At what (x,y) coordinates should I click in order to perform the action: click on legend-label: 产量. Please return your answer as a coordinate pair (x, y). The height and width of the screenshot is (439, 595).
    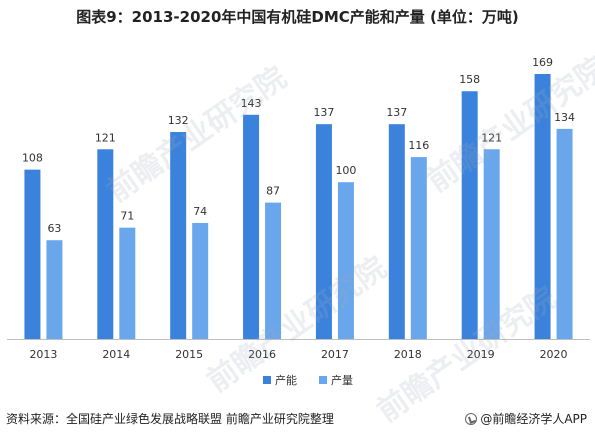
    Looking at the image, I should click on (342, 380).